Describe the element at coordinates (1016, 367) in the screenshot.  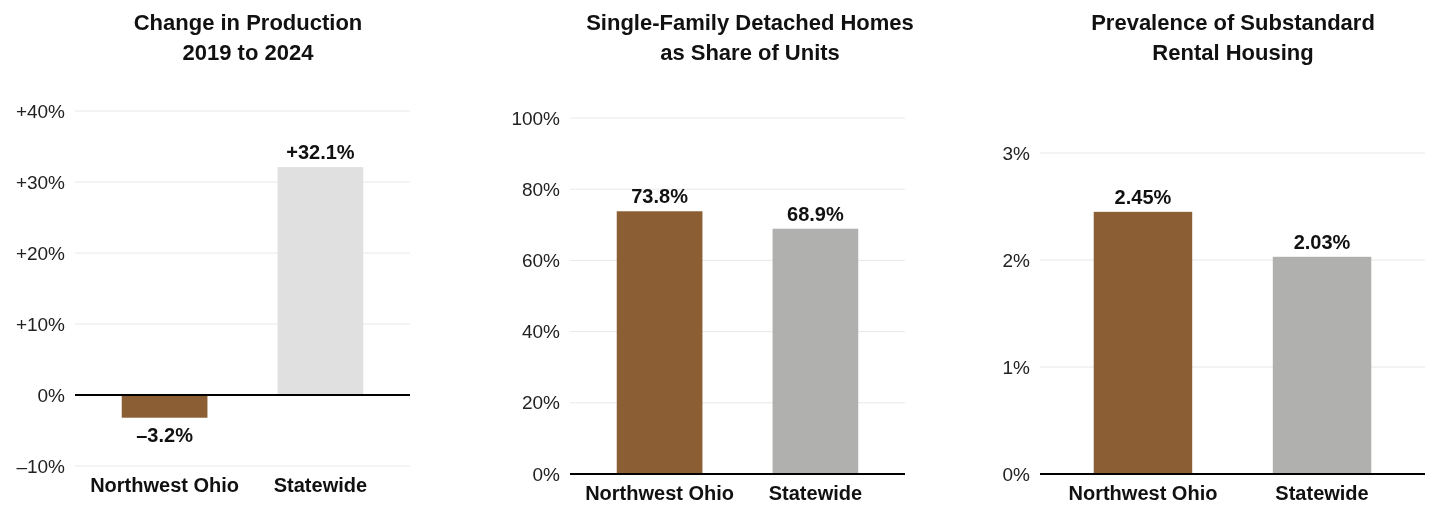
I see `y-tick-label: 1%` at that location.